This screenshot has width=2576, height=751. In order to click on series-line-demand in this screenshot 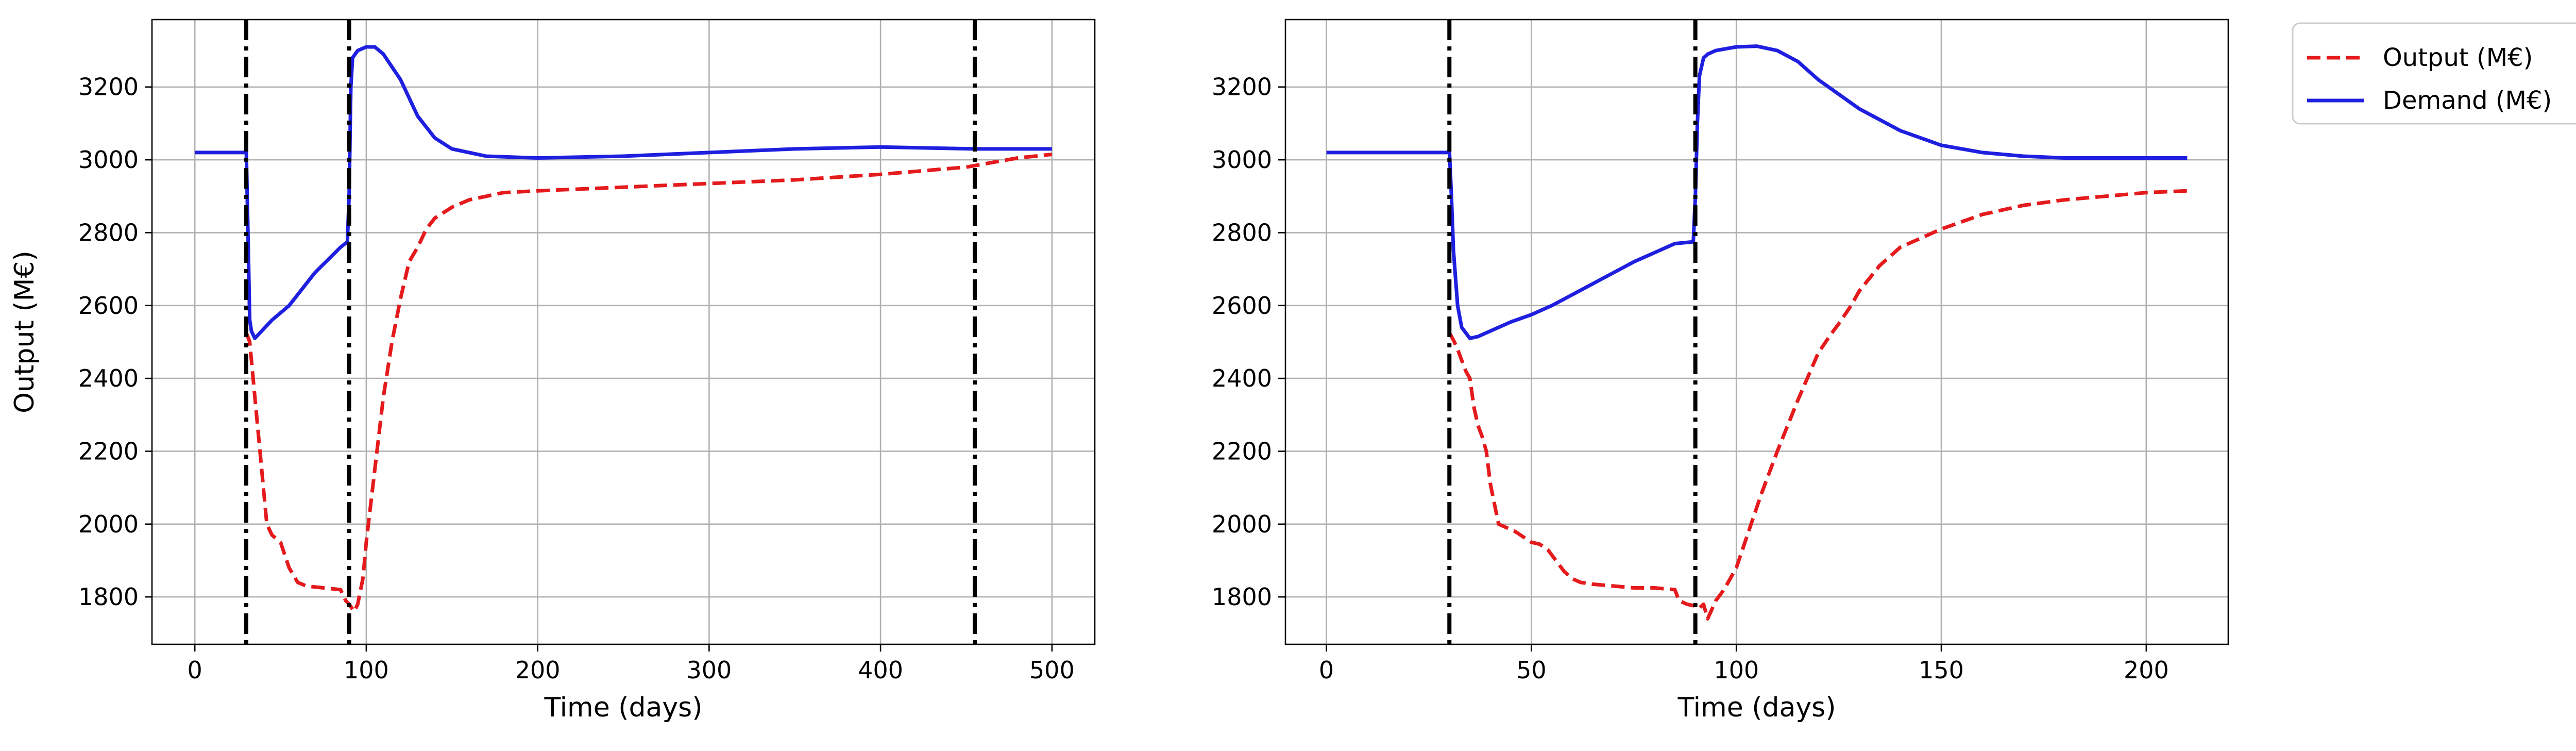, I will do `click(623, 193)`.